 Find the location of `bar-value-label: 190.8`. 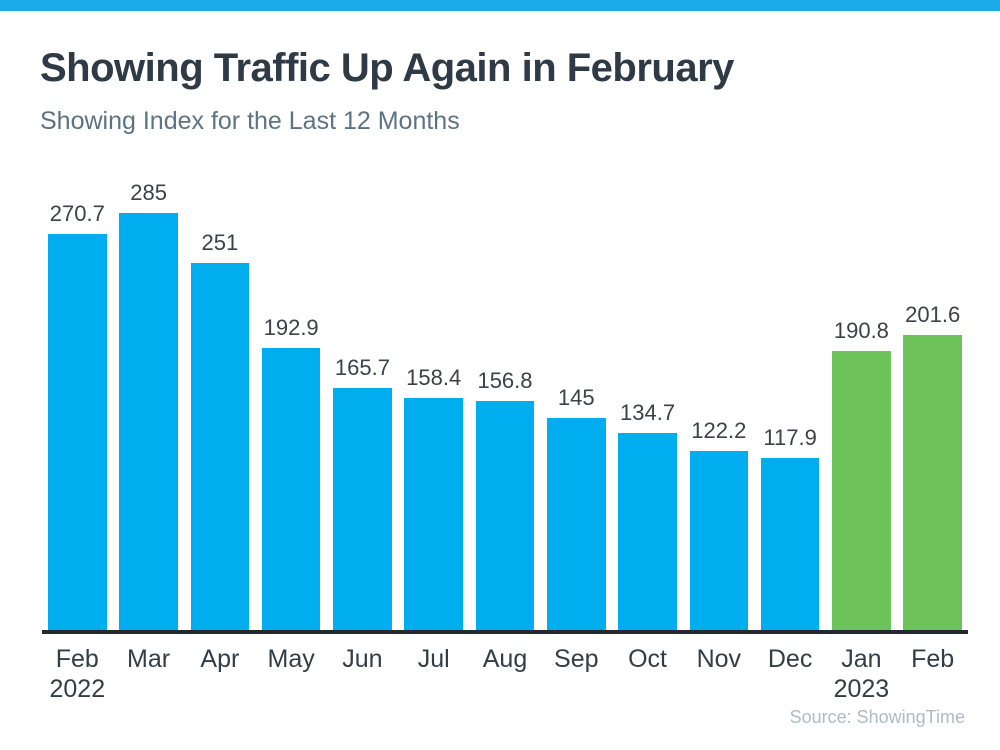

bar-value-label: 190.8 is located at coordinates (861, 330).